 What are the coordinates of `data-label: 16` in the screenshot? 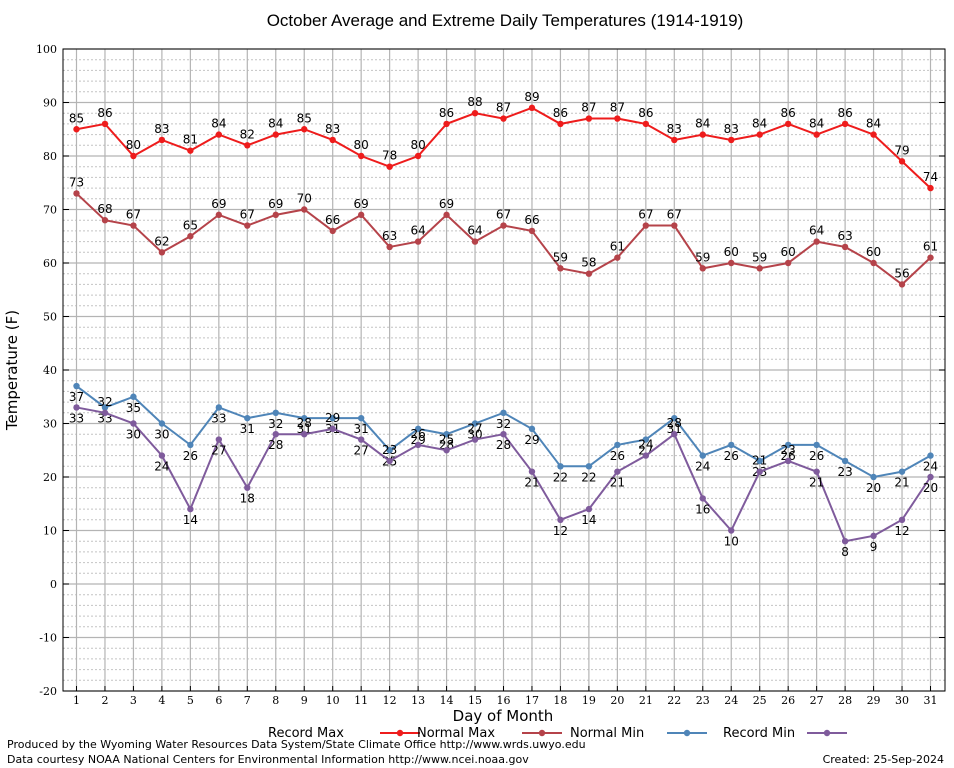 It's located at (702, 509).